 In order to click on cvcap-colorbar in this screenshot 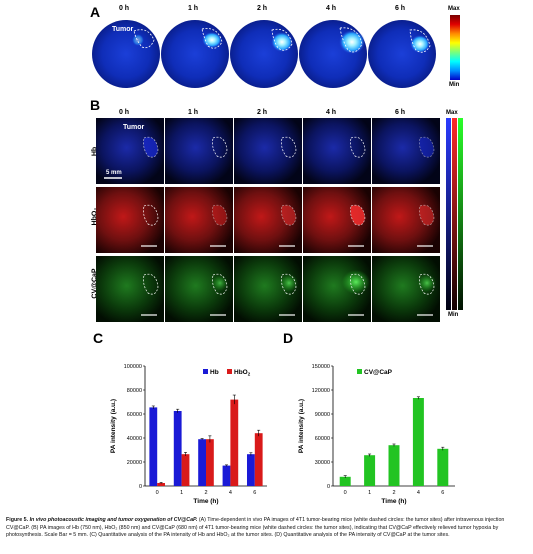, I will do `click(460, 214)`.